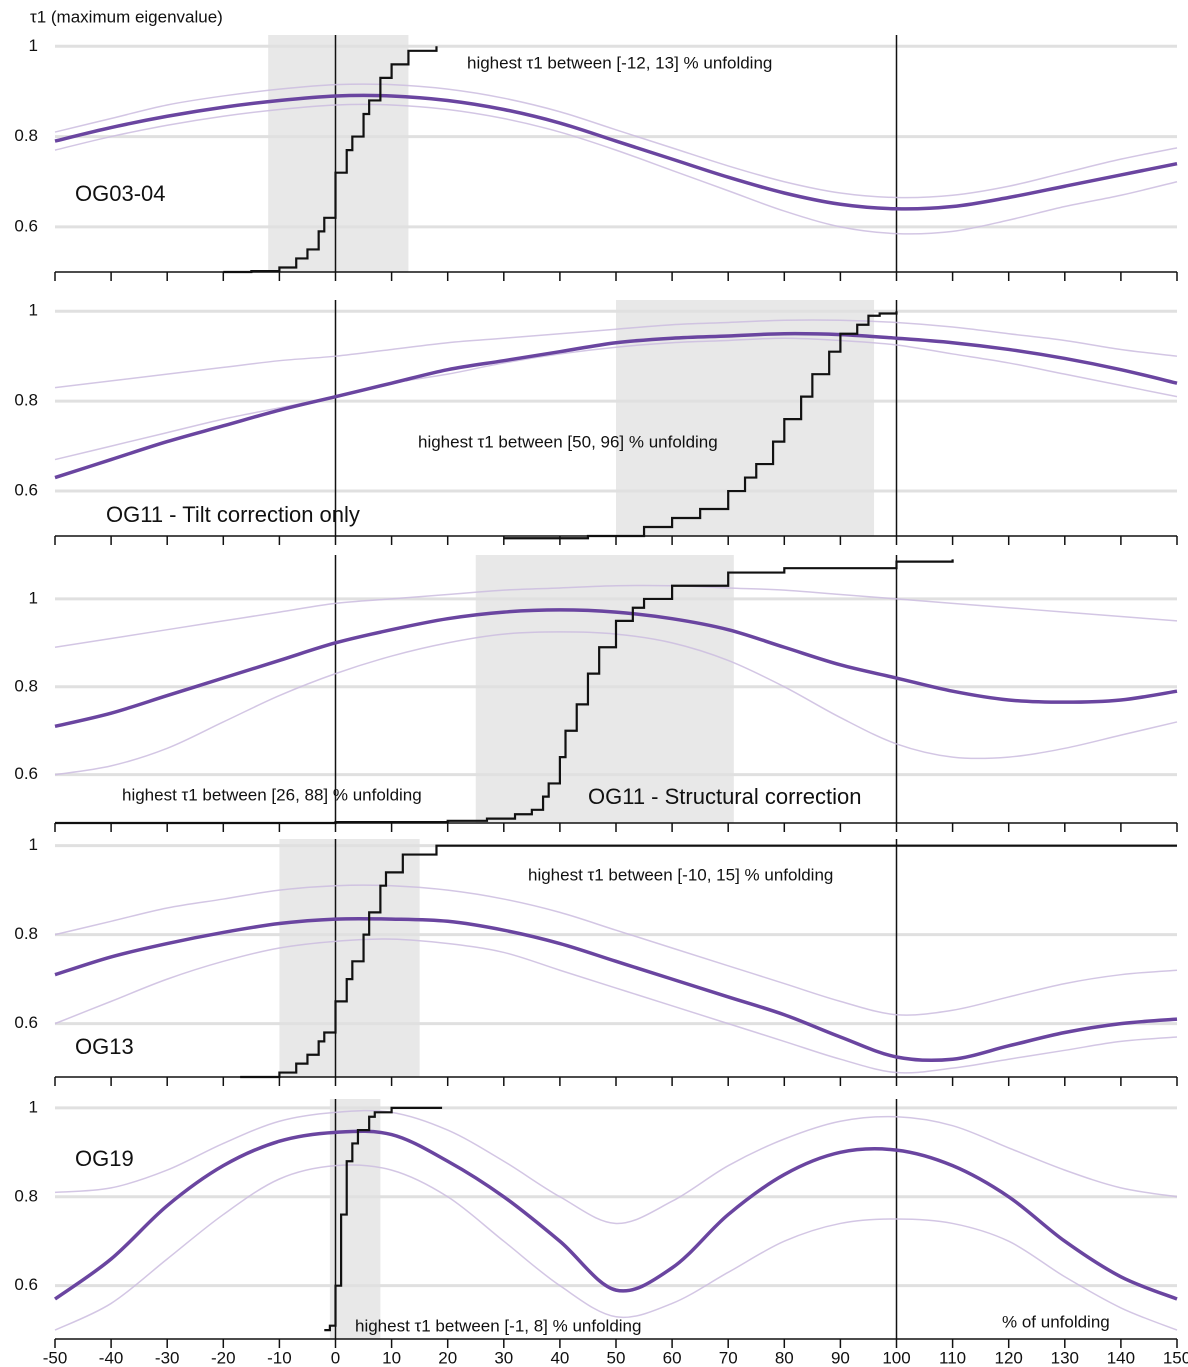  What do you see at coordinates (503, 1357) in the screenshot?
I see `x-tick-label: 30` at bounding box center [503, 1357].